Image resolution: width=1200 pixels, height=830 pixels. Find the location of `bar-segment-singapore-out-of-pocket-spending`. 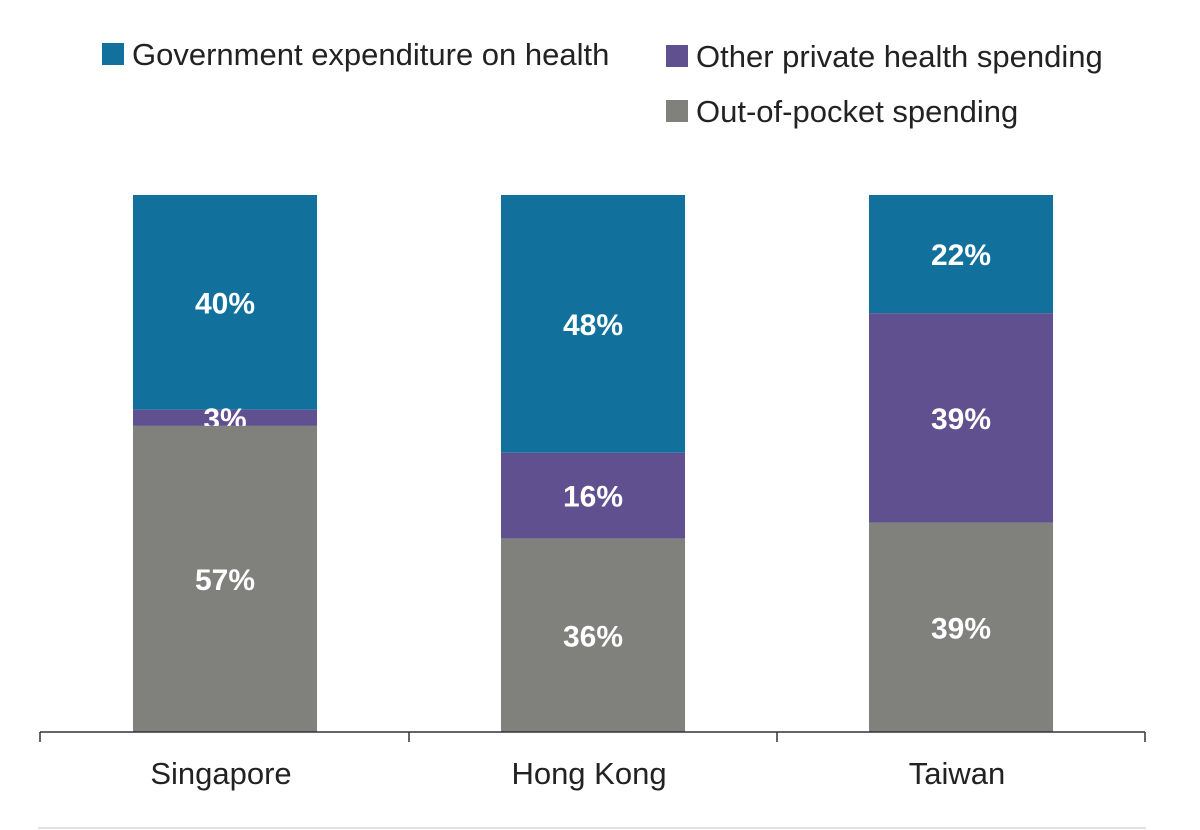

bar-segment-singapore-out-of-pocket-spending is located at coordinates (225, 578).